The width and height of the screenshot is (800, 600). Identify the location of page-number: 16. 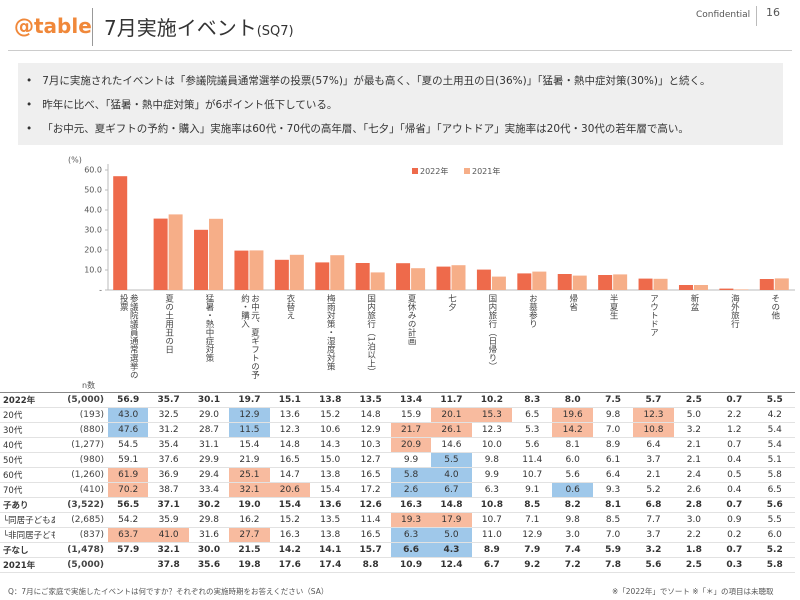
(773, 12).